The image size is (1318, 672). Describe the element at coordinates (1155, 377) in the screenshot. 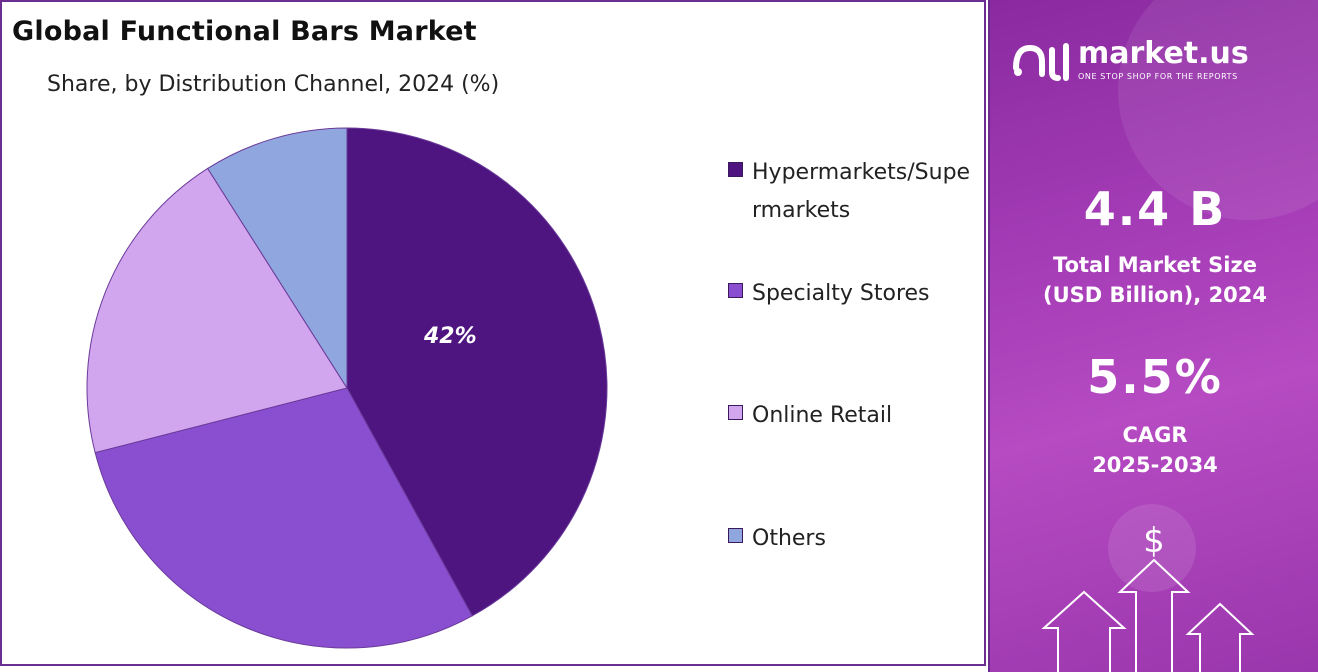

I see `cagr-value: 5.5%` at that location.